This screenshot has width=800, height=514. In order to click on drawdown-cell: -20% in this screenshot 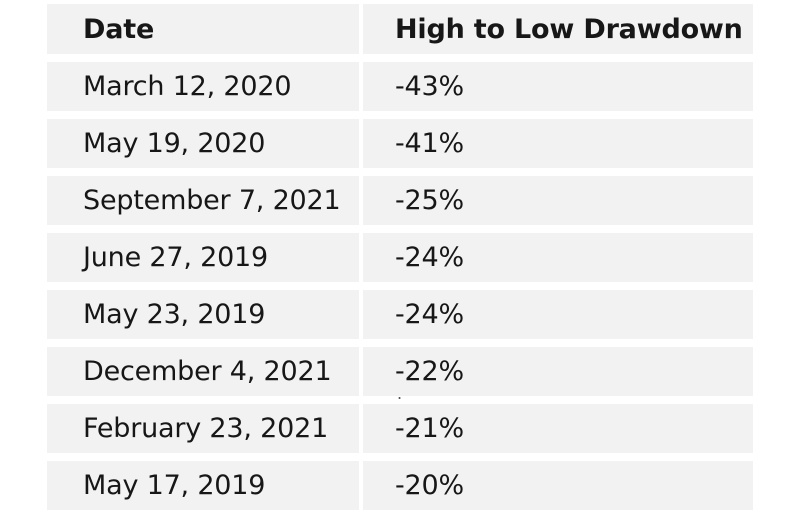, I will do `click(558, 485)`.